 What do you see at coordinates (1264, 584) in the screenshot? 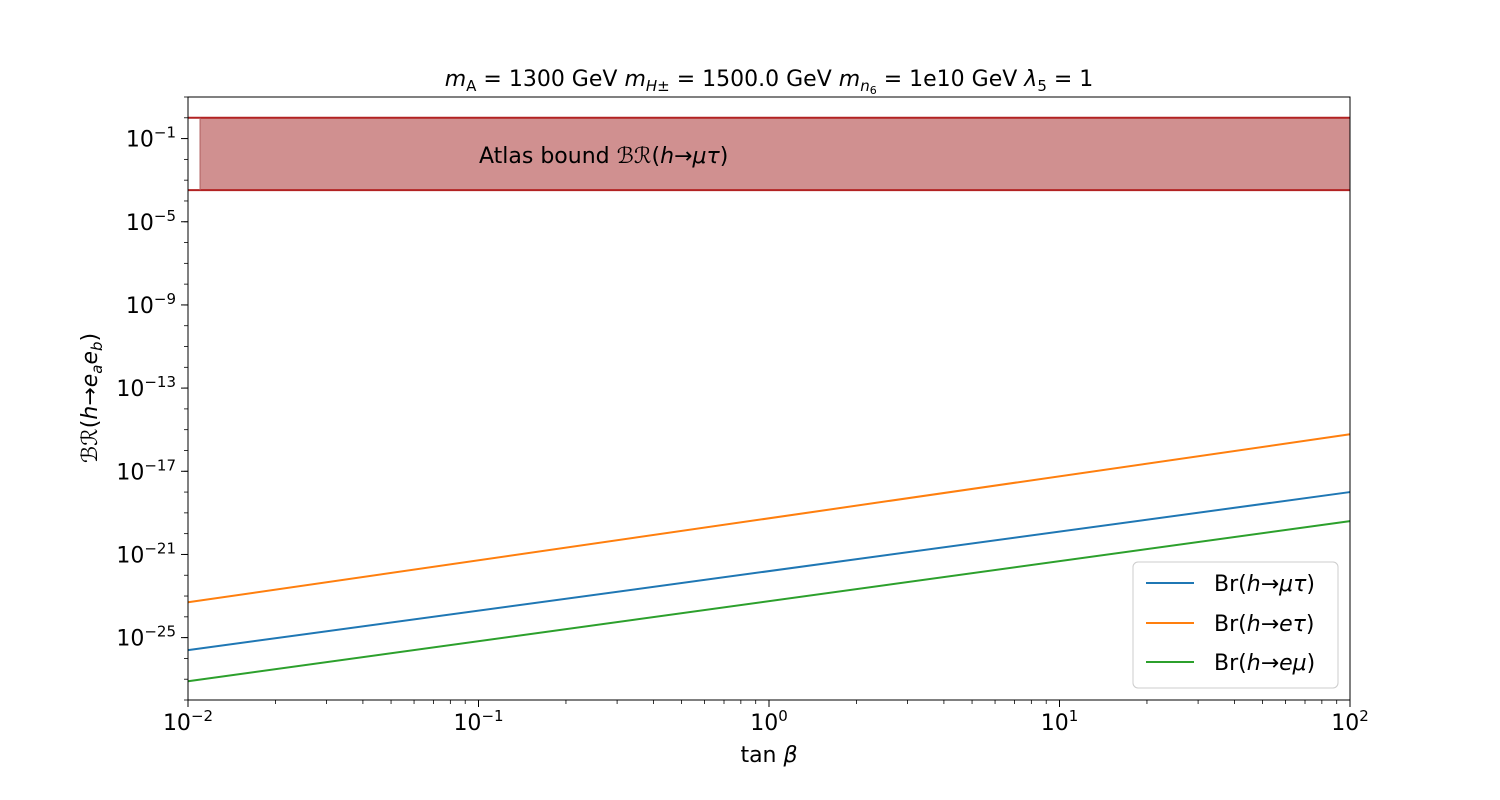
I see `legend-label-mutau: Br(h→μτ)` at bounding box center [1264, 584].